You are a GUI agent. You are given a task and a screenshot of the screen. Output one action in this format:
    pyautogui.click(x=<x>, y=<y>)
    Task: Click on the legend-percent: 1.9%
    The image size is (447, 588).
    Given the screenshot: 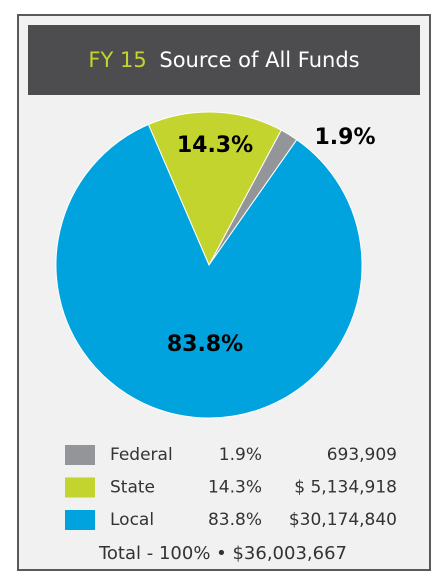 What is the action you would take?
    pyautogui.click(x=240, y=455)
    